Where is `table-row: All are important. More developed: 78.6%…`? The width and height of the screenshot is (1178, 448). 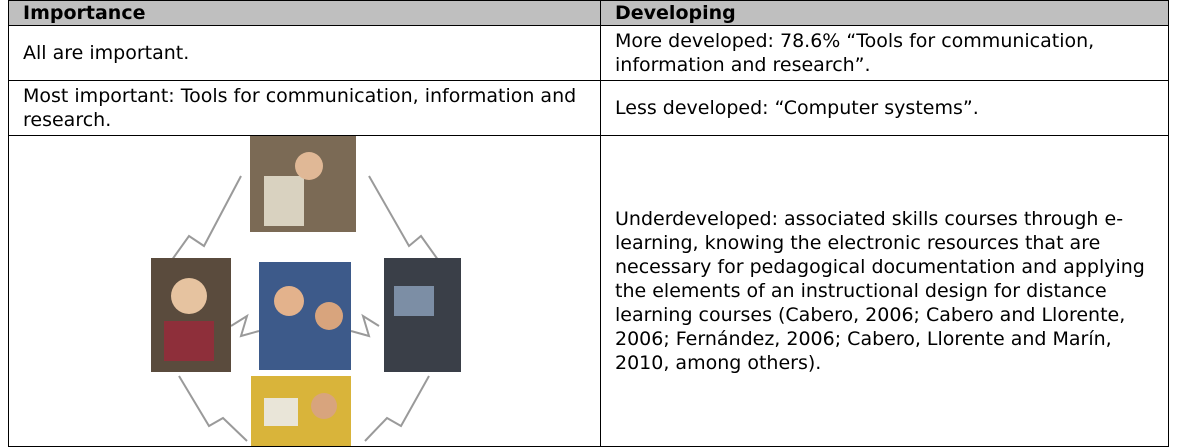 table-row: All are important. More developed: 78.6%… is located at coordinates (588, 53).